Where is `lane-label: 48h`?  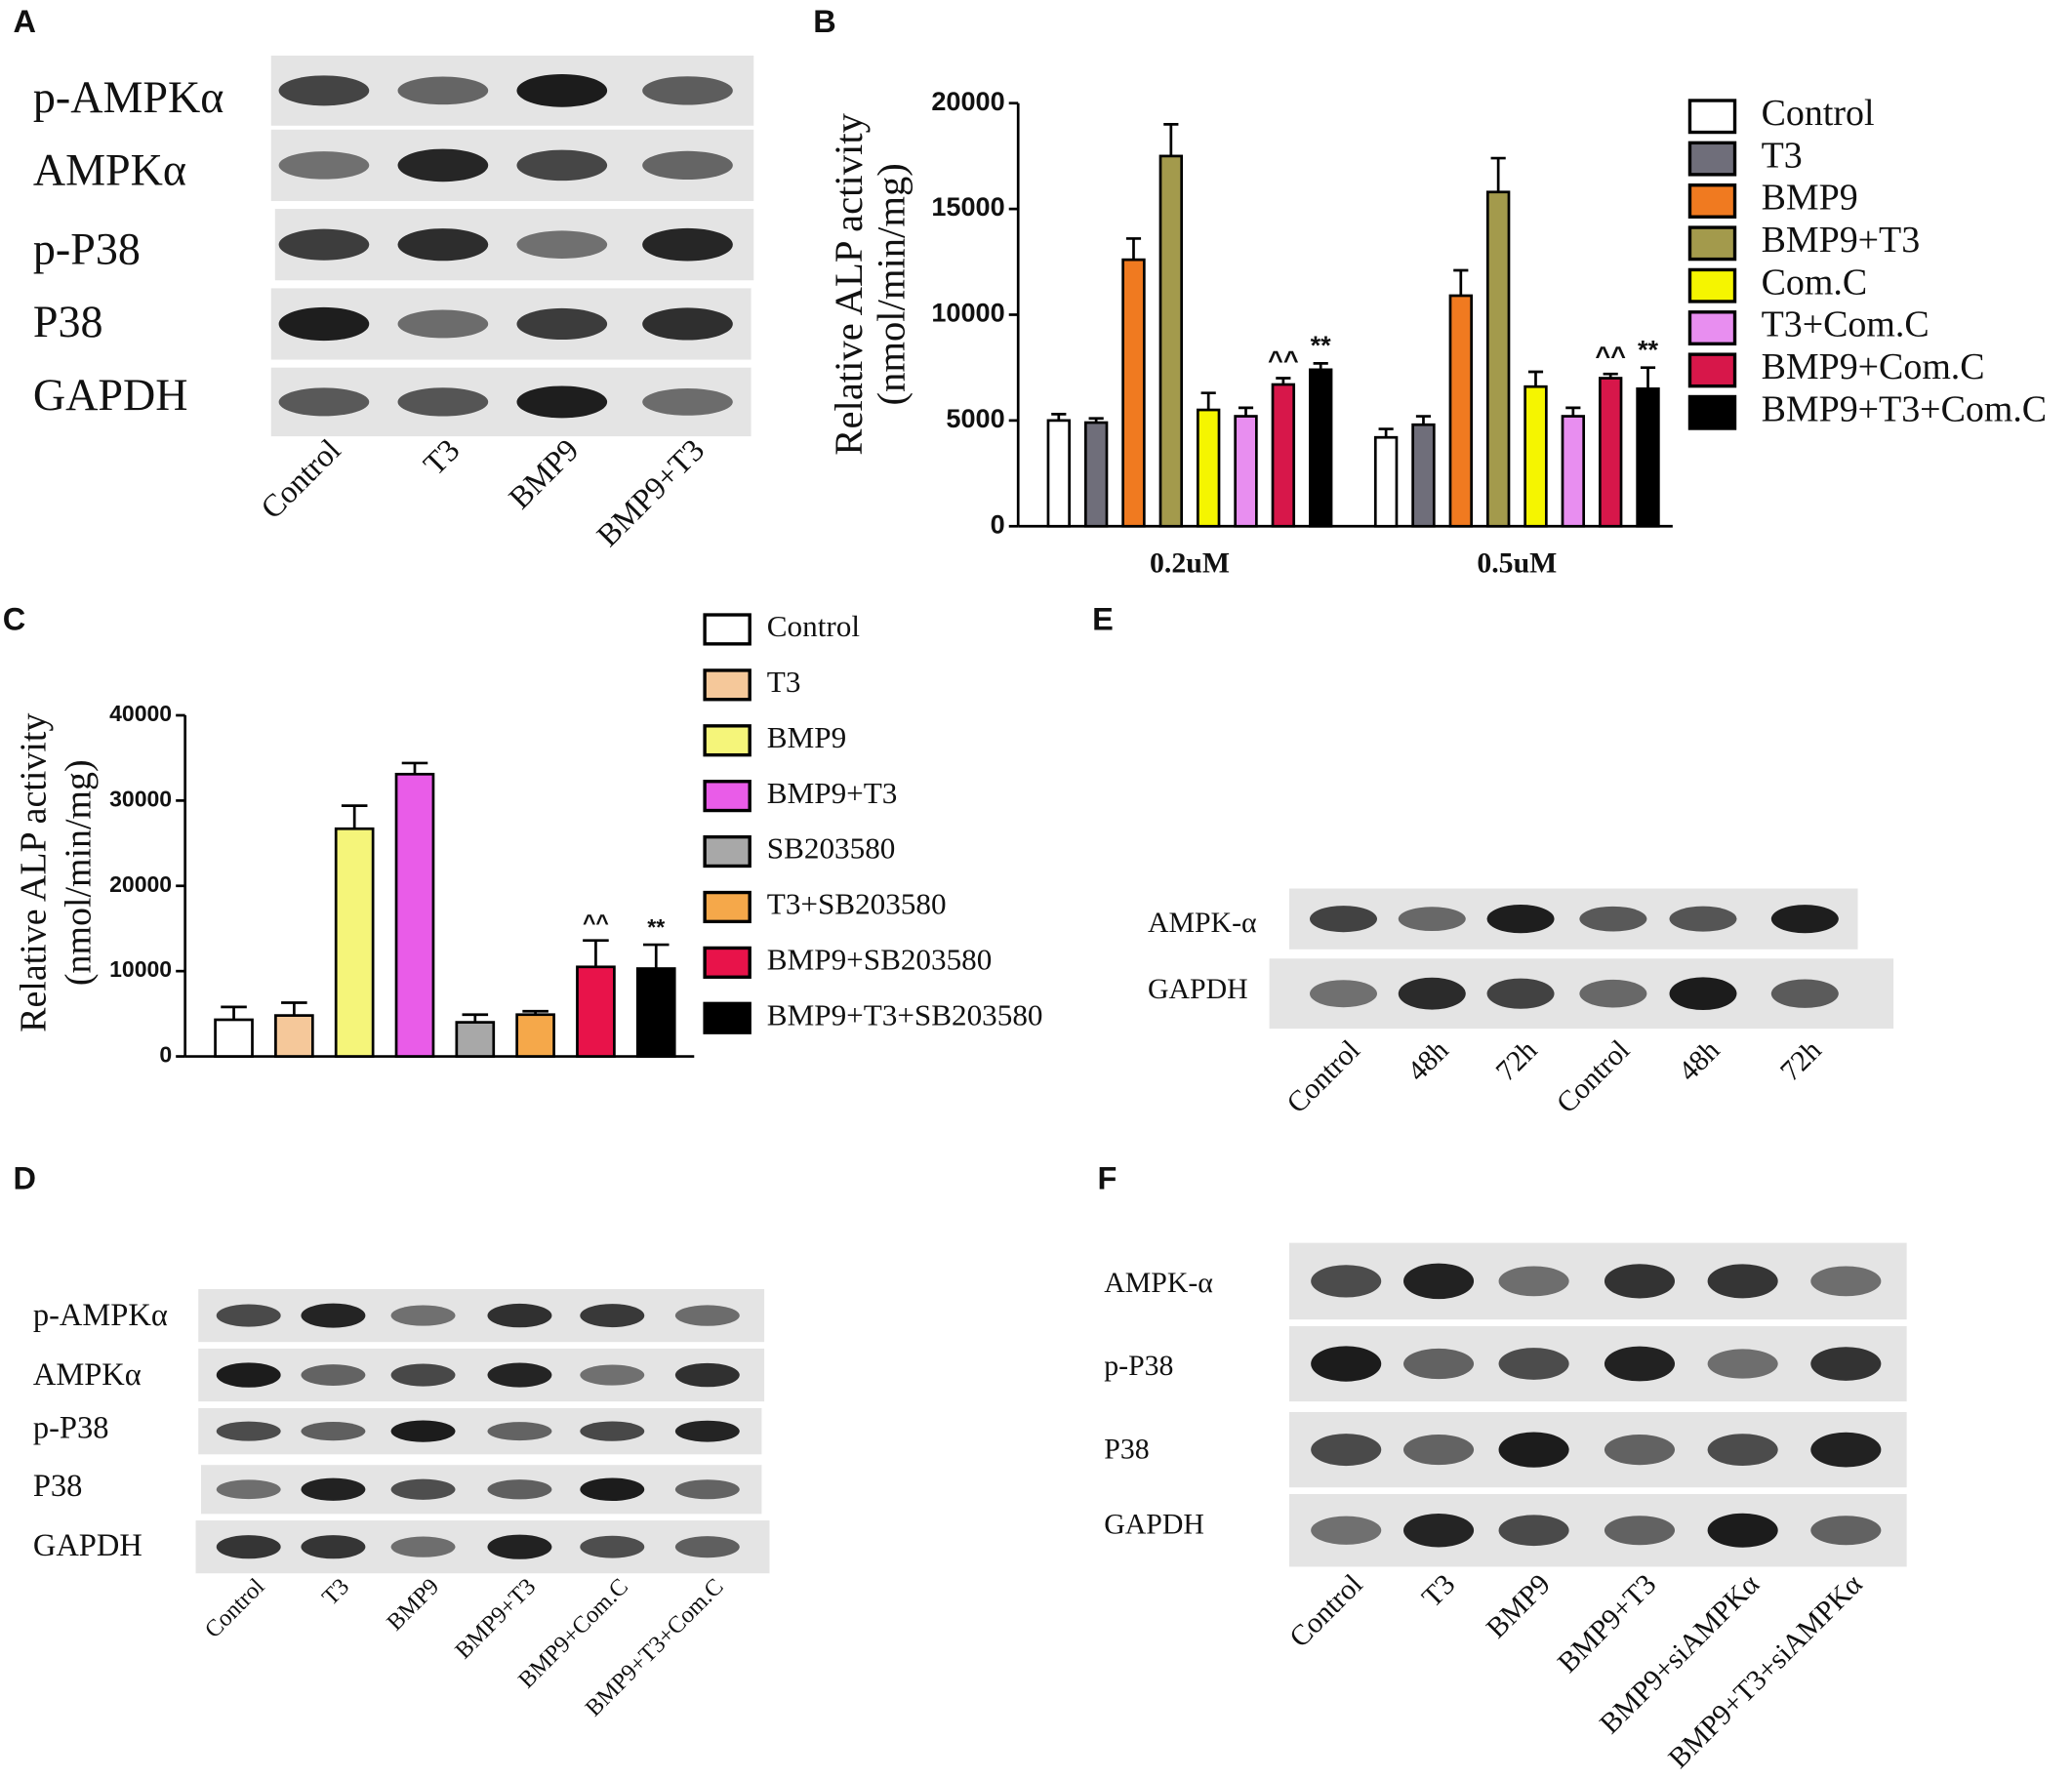
lane-label: 48h is located at coordinates (1699, 1060).